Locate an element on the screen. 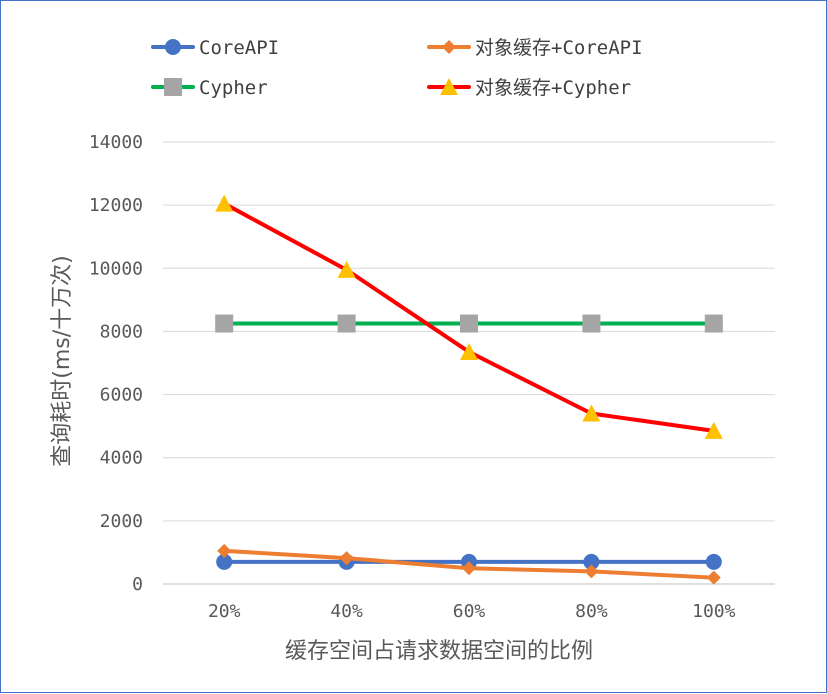 Image resolution: width=827 pixels, height=694 pixels. y-axis-ticks: 0 2000 4000 6000 8000 10000 12000 14000 is located at coordinates (116, 363).